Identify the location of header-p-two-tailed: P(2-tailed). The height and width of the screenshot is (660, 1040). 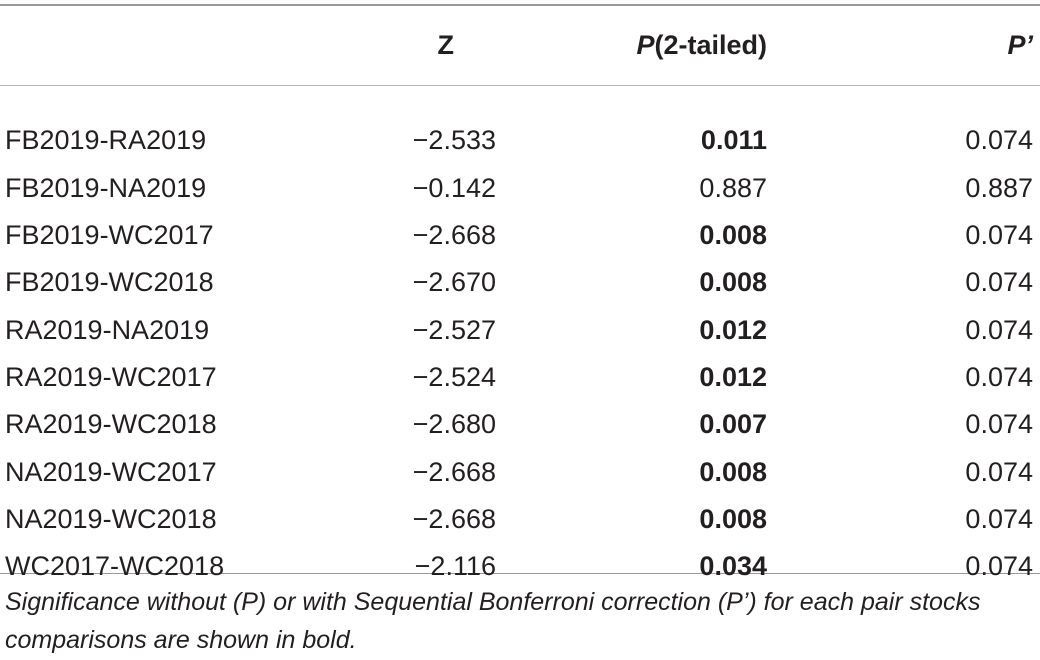
(631, 45).